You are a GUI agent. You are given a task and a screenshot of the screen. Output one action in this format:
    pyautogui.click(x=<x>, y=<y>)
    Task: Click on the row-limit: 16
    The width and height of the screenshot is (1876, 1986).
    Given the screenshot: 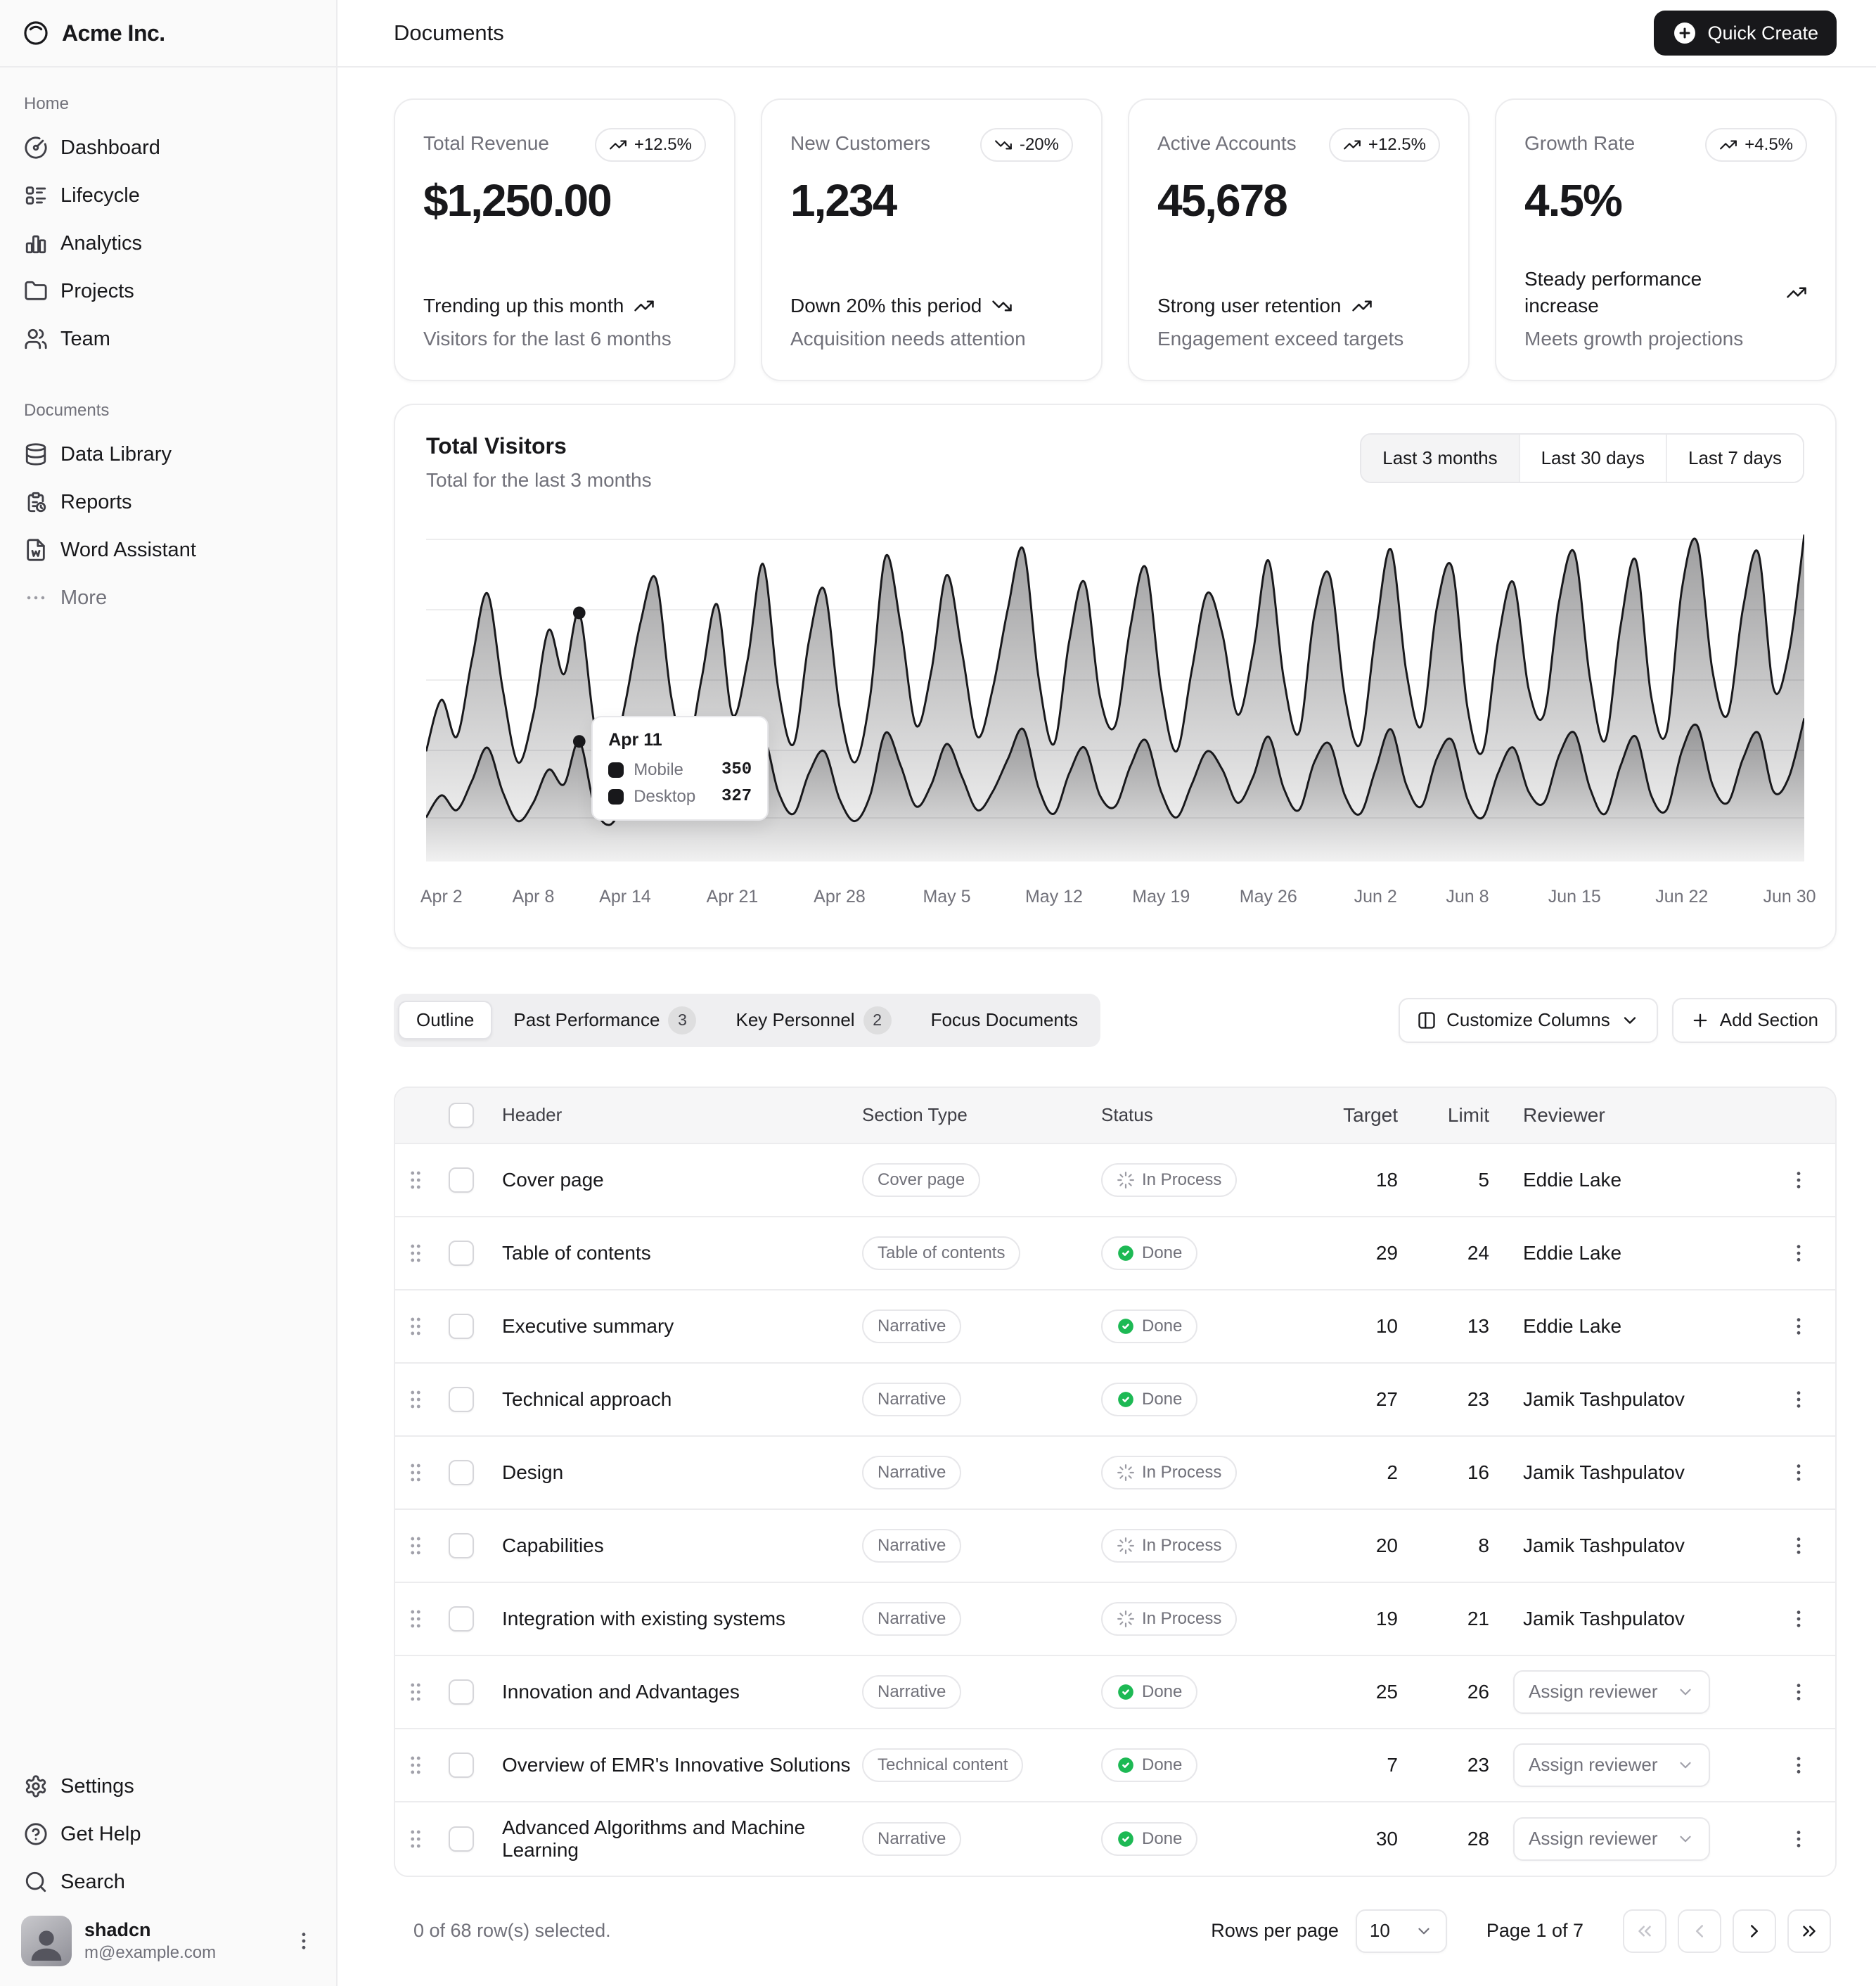 What is the action you would take?
    pyautogui.click(x=1478, y=1472)
    